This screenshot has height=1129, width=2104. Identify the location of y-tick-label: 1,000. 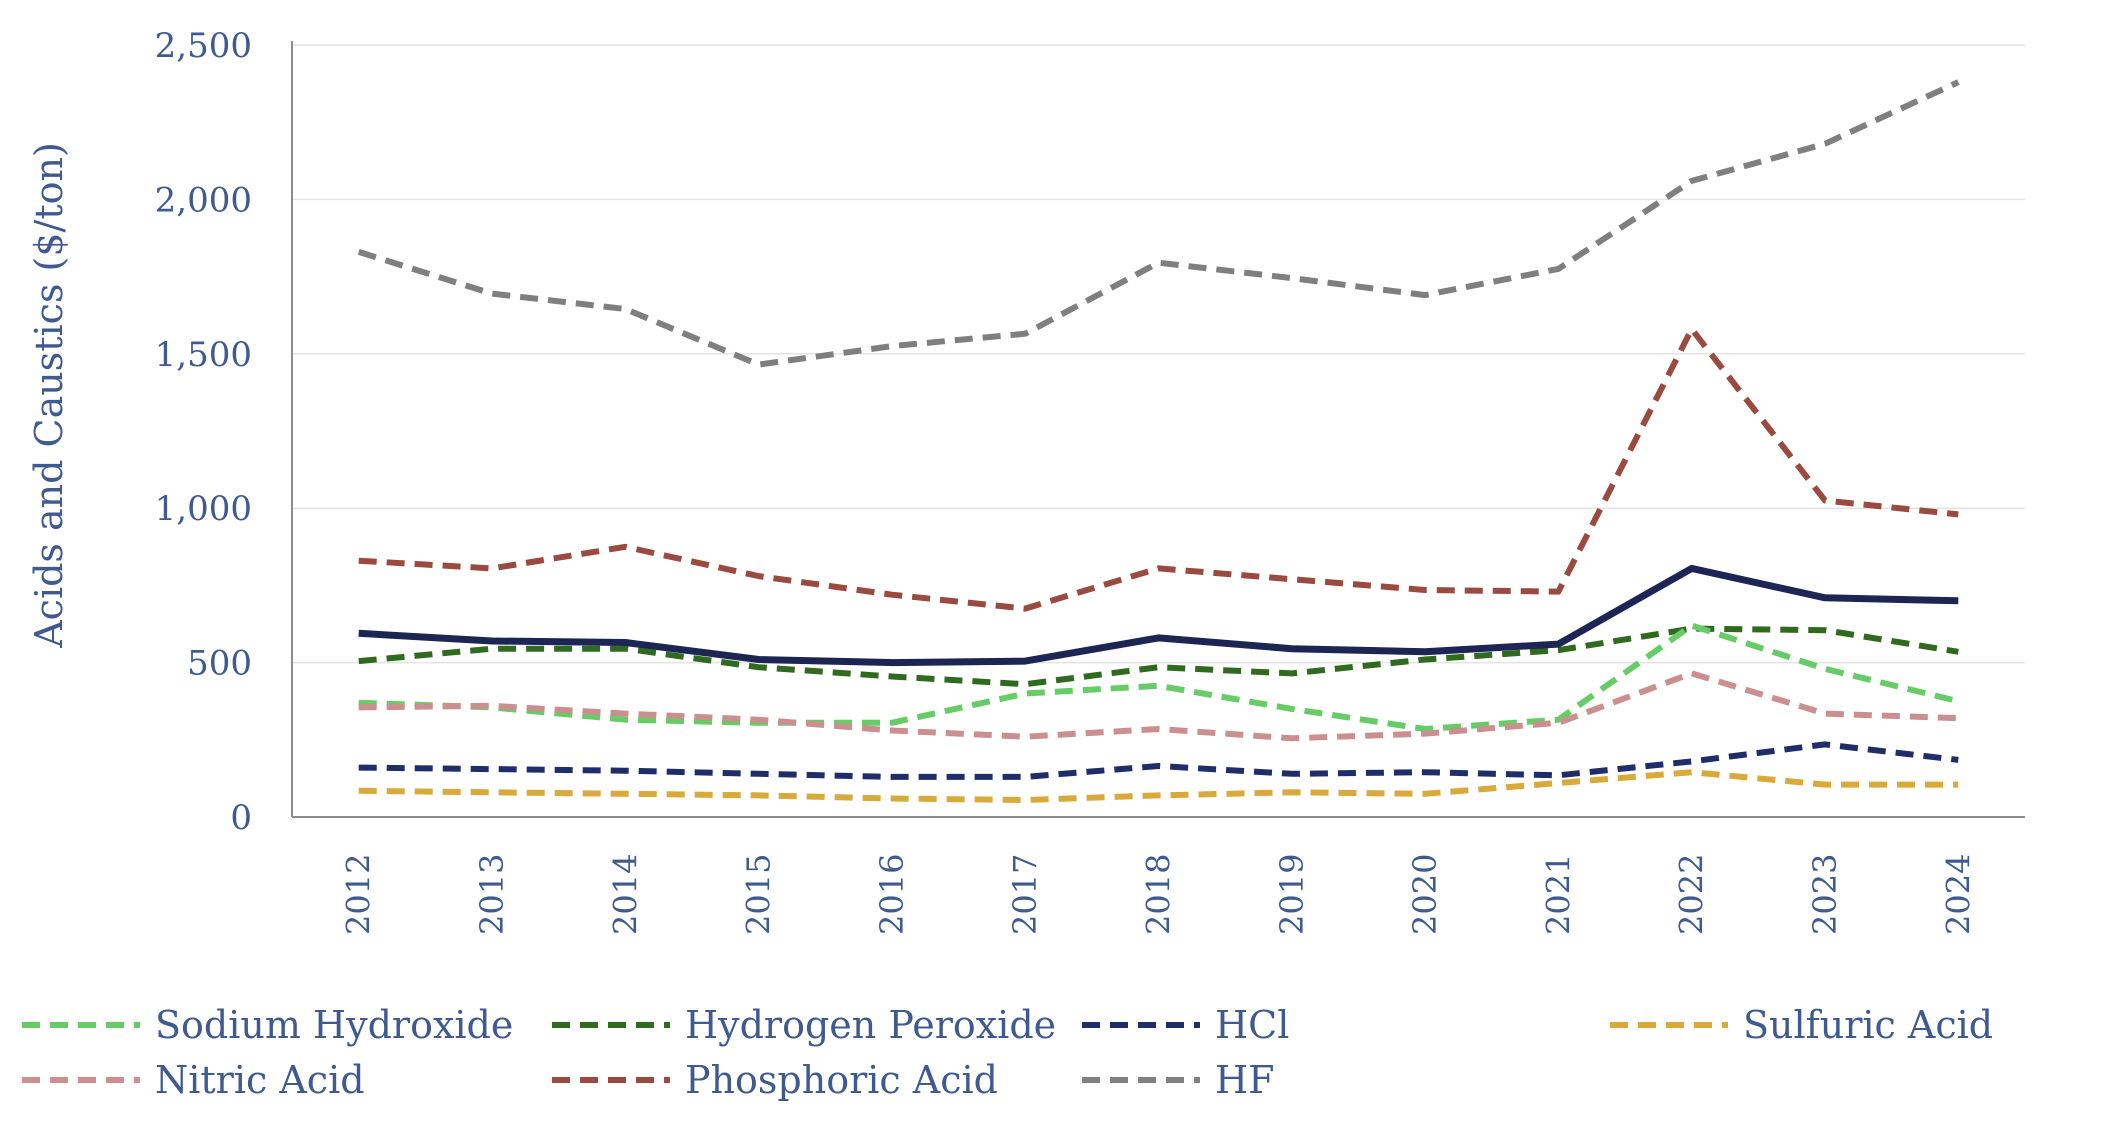
(203, 509).